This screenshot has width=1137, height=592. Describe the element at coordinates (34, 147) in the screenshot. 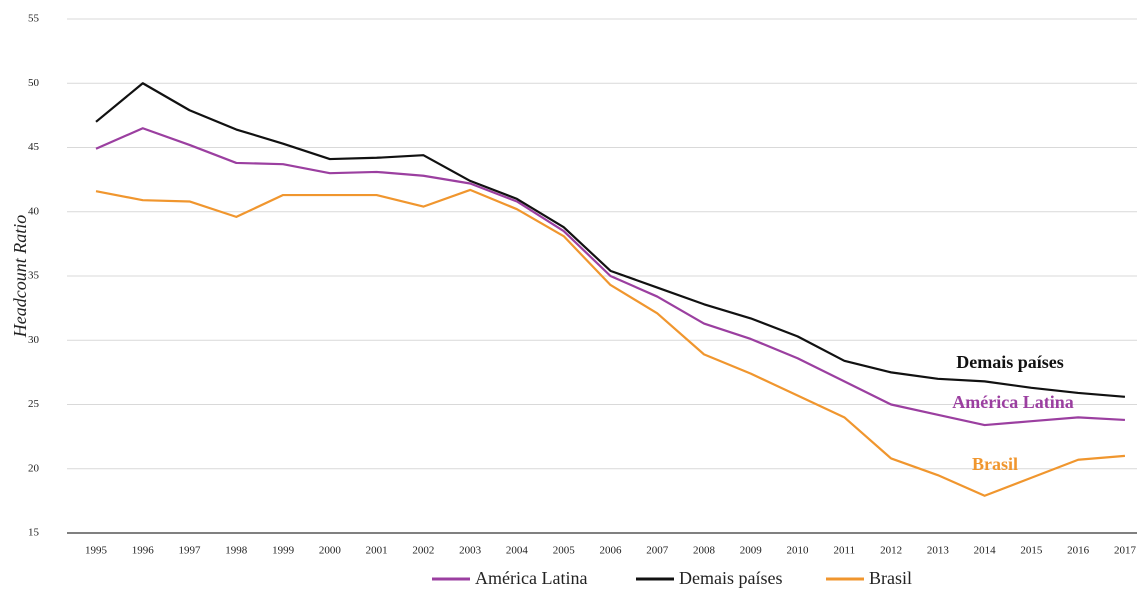

I see `y-tick-label: 45` at that location.